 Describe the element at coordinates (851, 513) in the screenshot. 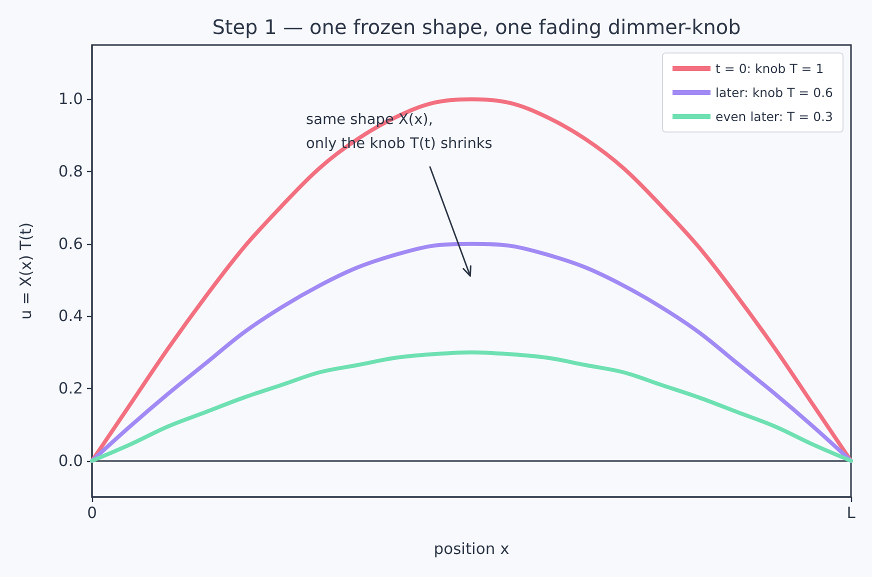

I see `x-tick-label: L` at that location.